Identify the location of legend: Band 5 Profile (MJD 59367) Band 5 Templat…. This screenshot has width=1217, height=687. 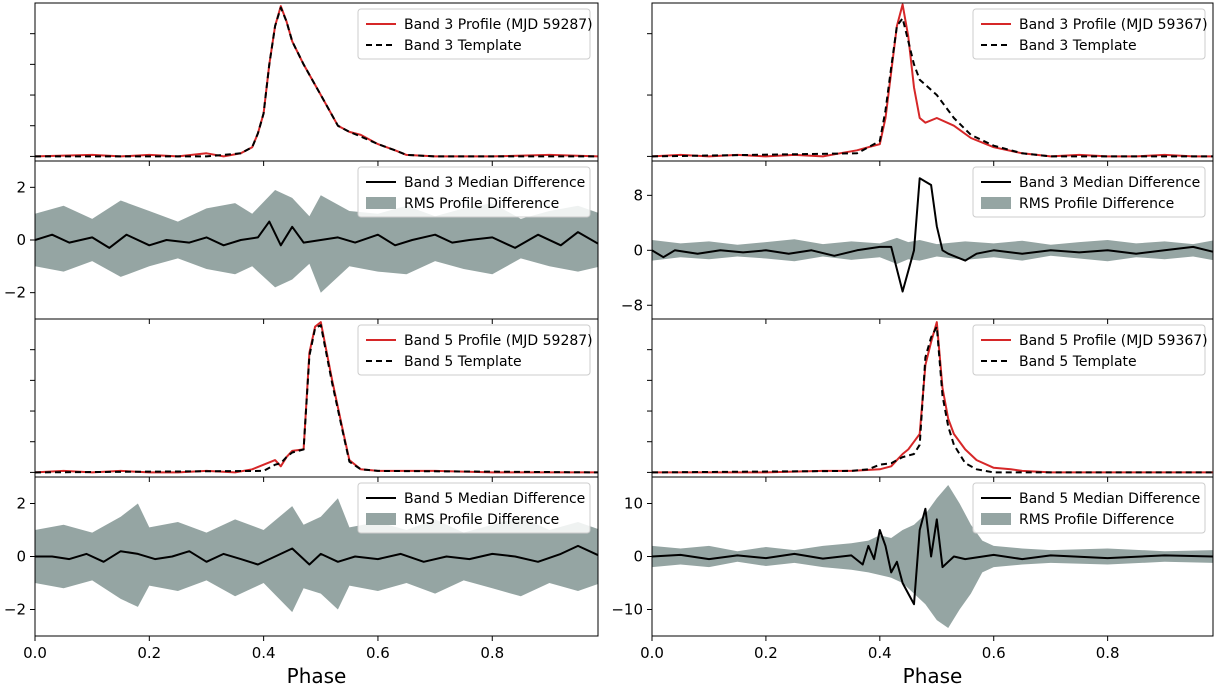
(1090, 350).